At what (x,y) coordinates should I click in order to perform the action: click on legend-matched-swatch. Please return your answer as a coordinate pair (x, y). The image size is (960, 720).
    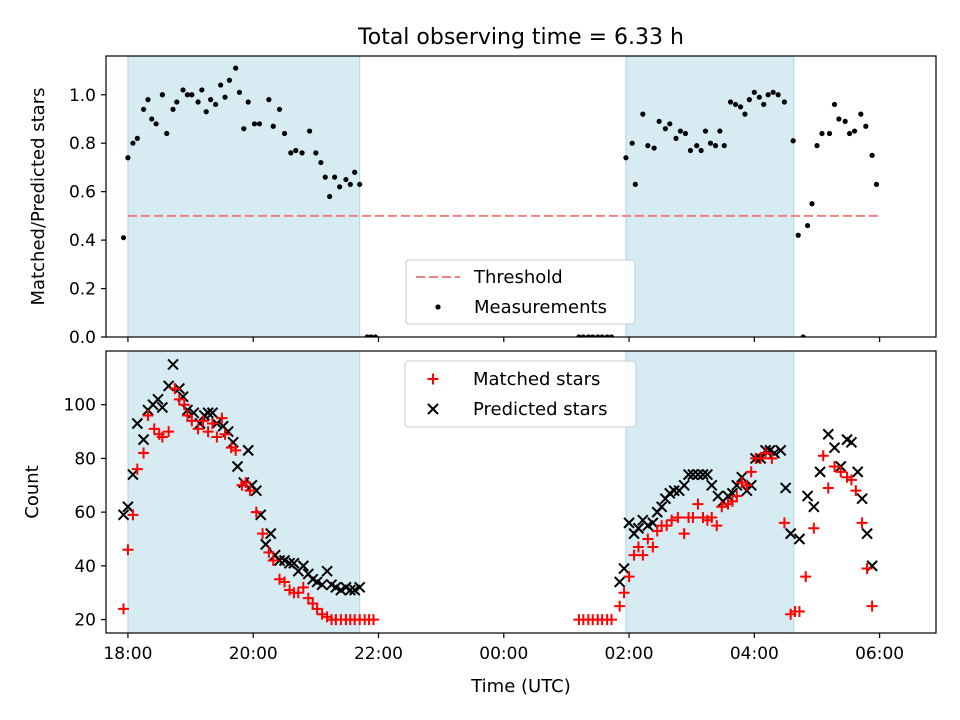
    Looking at the image, I should click on (433, 379).